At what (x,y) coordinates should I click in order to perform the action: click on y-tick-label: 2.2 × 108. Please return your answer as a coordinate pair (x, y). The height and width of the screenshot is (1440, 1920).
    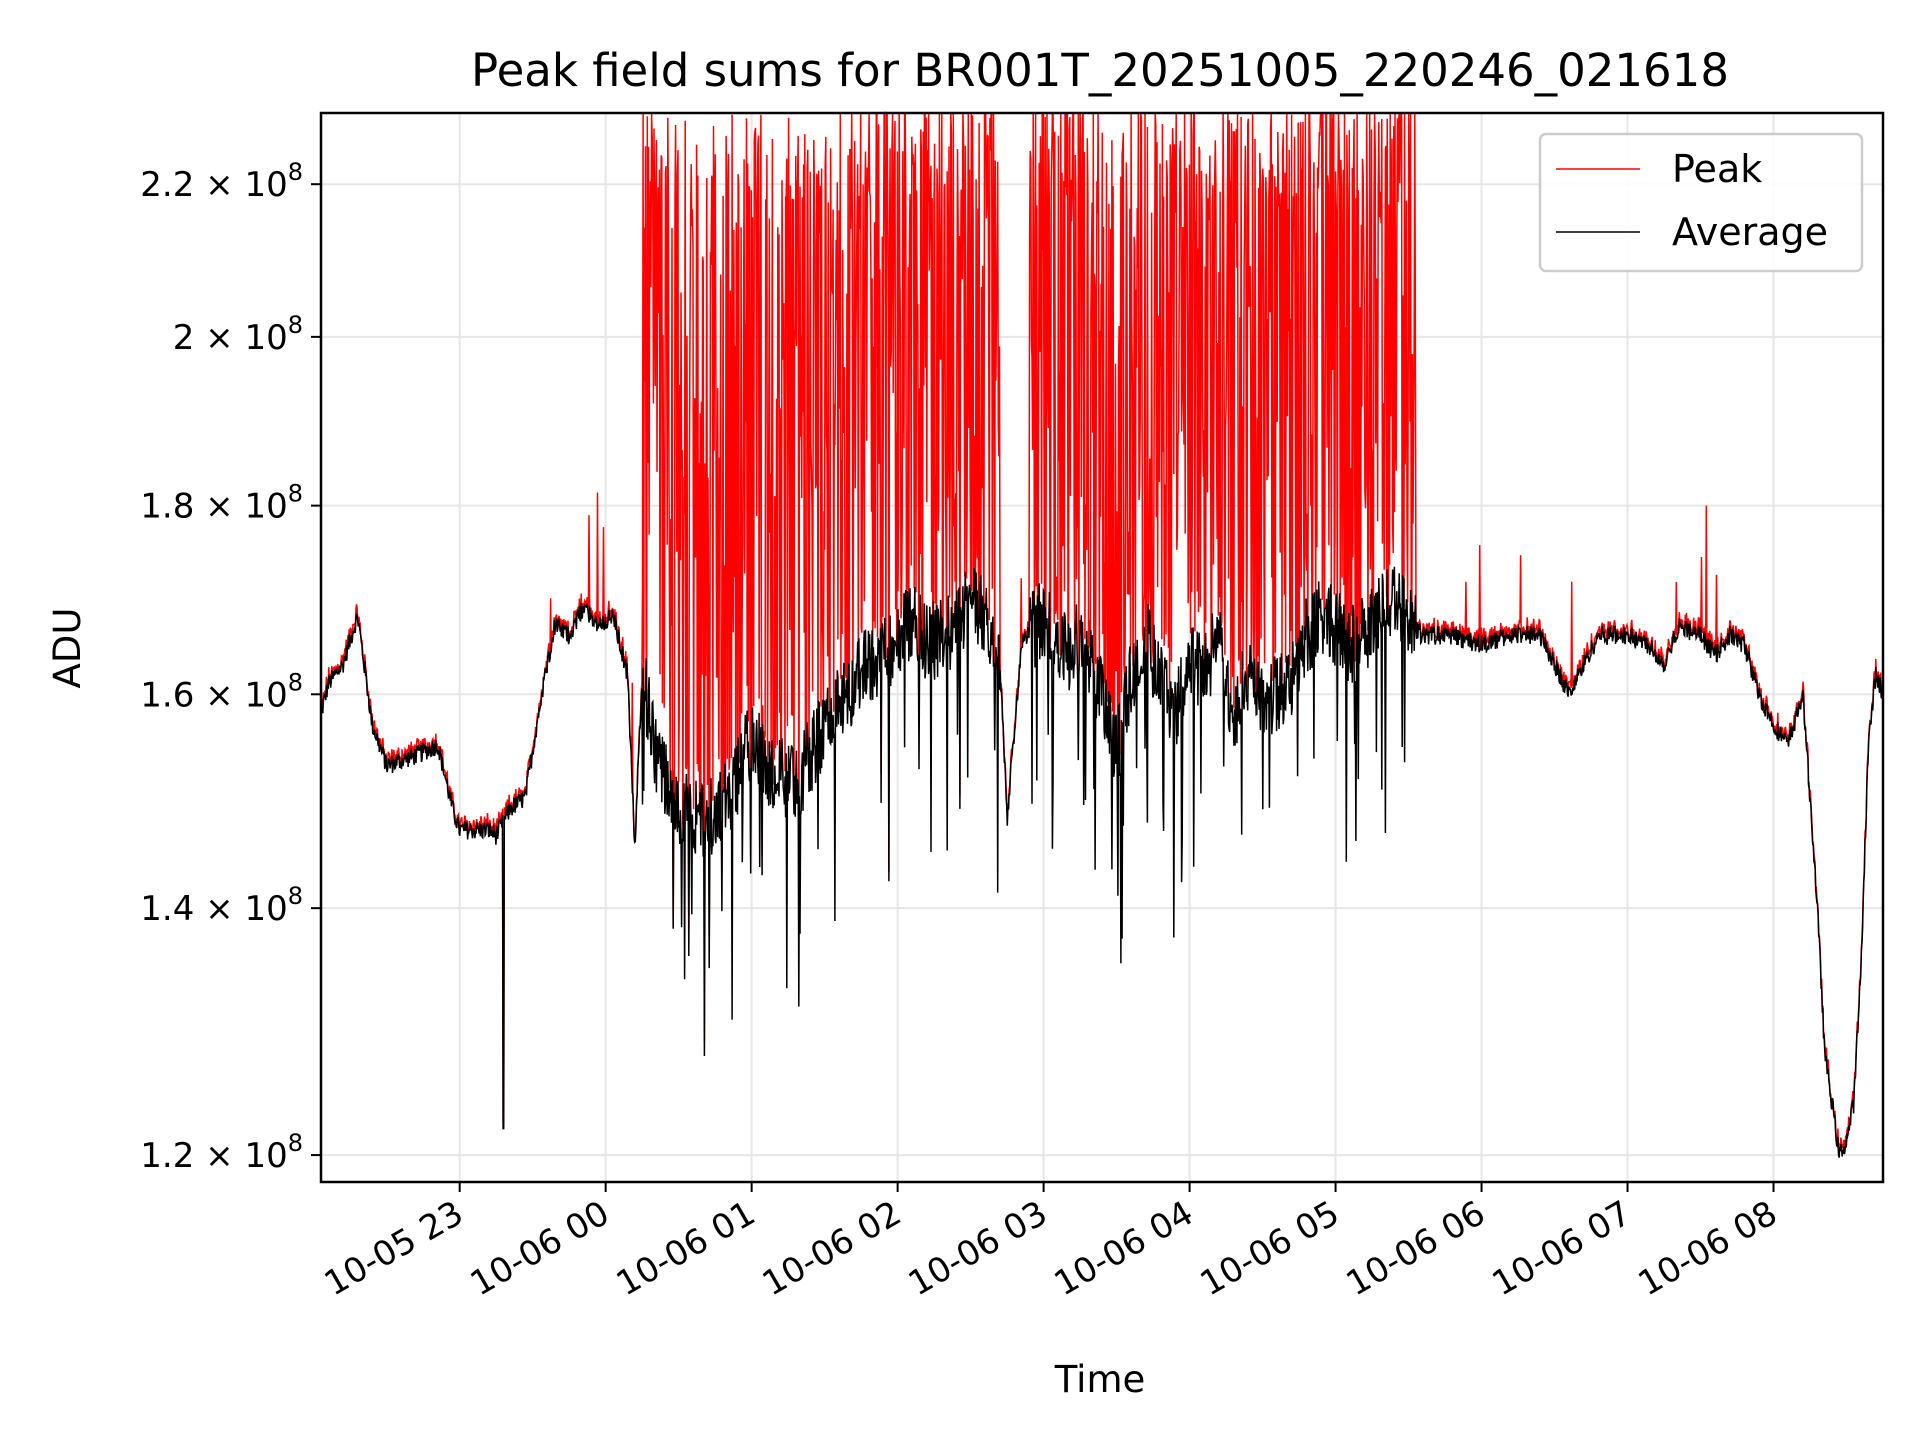
    Looking at the image, I should click on (221, 181).